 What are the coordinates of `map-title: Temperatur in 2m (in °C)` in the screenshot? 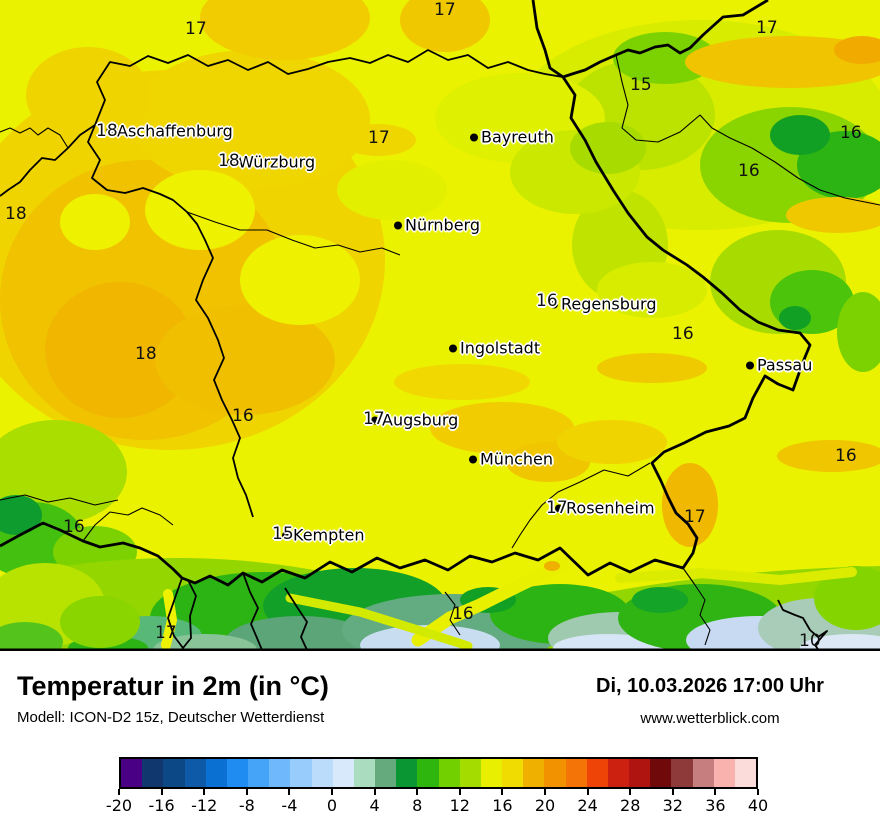 It's located at (173, 686).